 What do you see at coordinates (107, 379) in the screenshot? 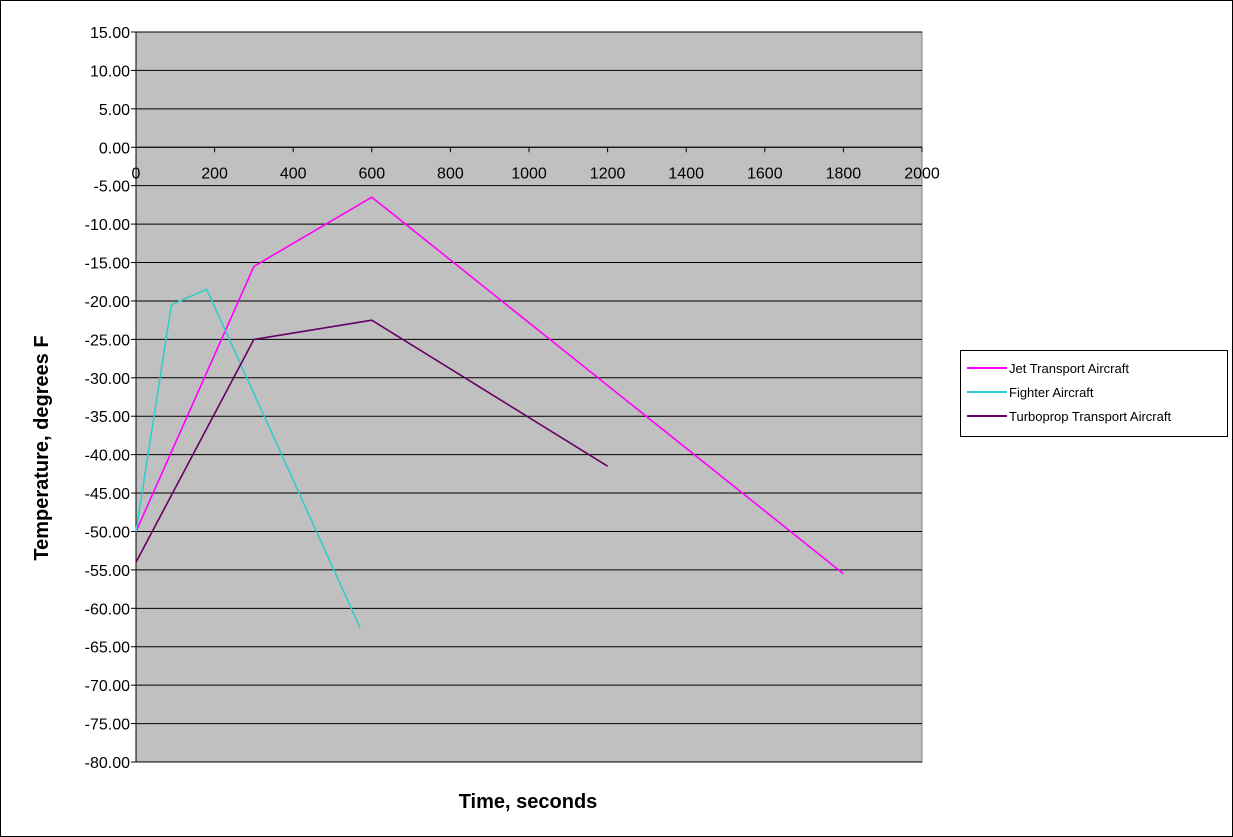
I see `y-tick-label: -30.00` at bounding box center [107, 379].